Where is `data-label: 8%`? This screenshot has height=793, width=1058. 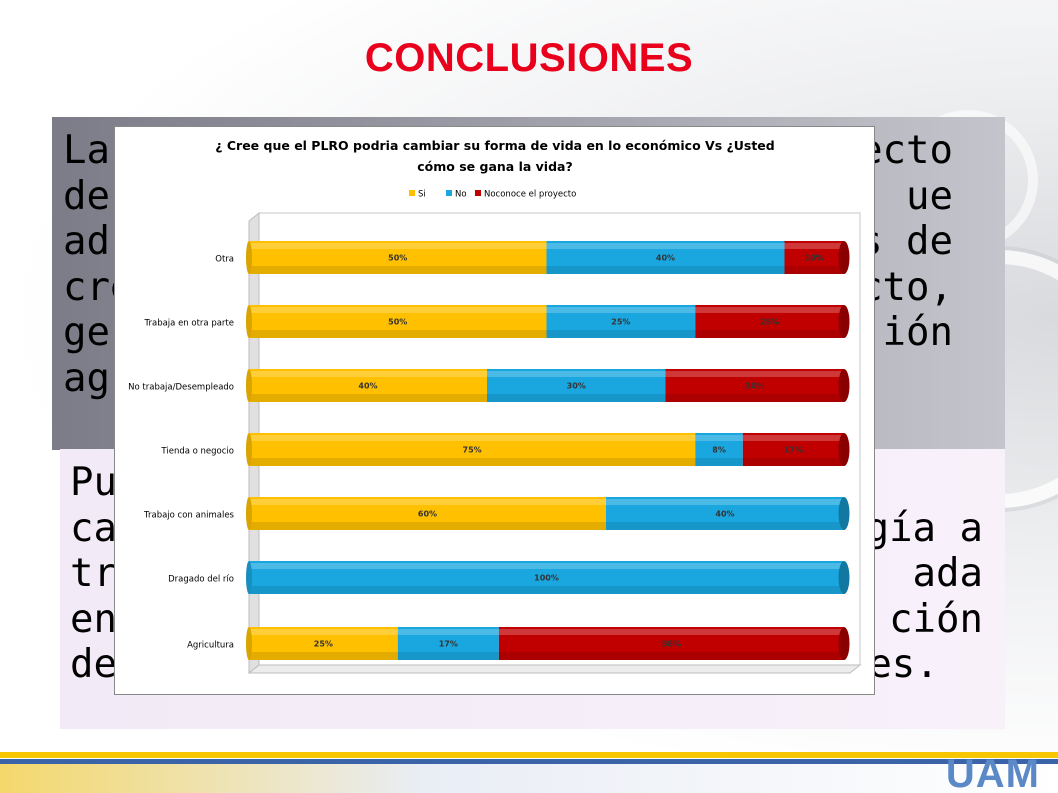 data-label: 8% is located at coordinates (719, 450).